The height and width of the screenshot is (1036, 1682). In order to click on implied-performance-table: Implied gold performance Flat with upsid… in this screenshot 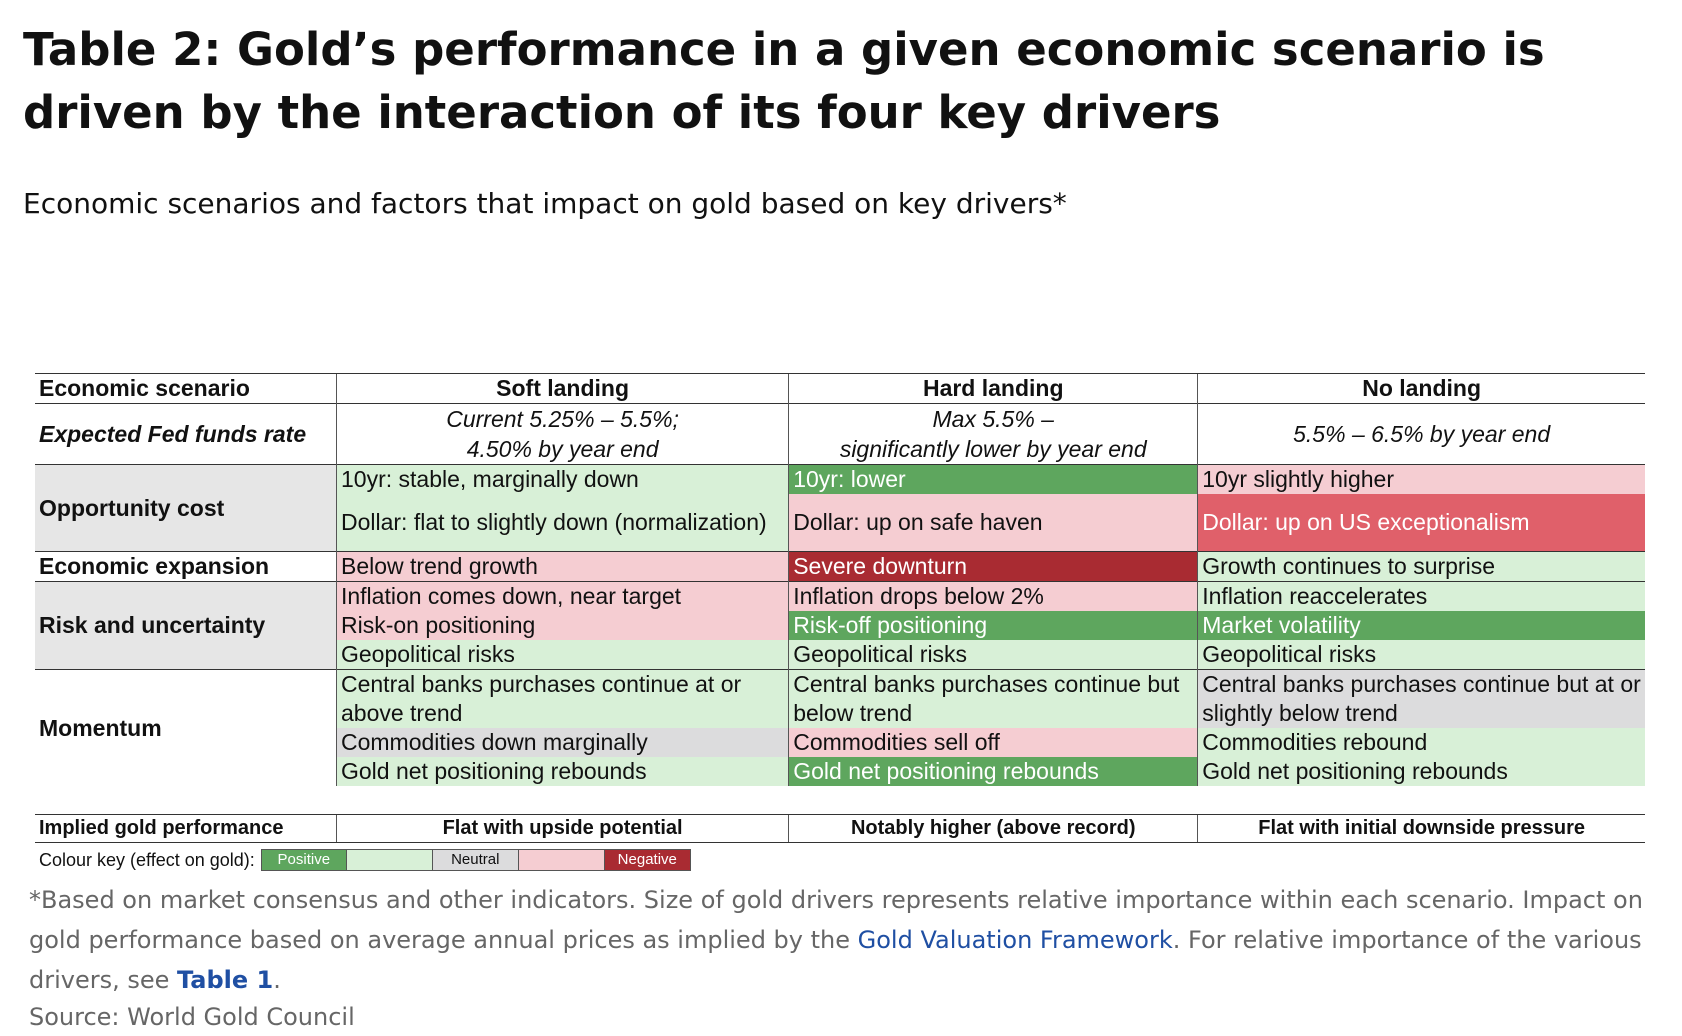, I will do `click(840, 828)`.